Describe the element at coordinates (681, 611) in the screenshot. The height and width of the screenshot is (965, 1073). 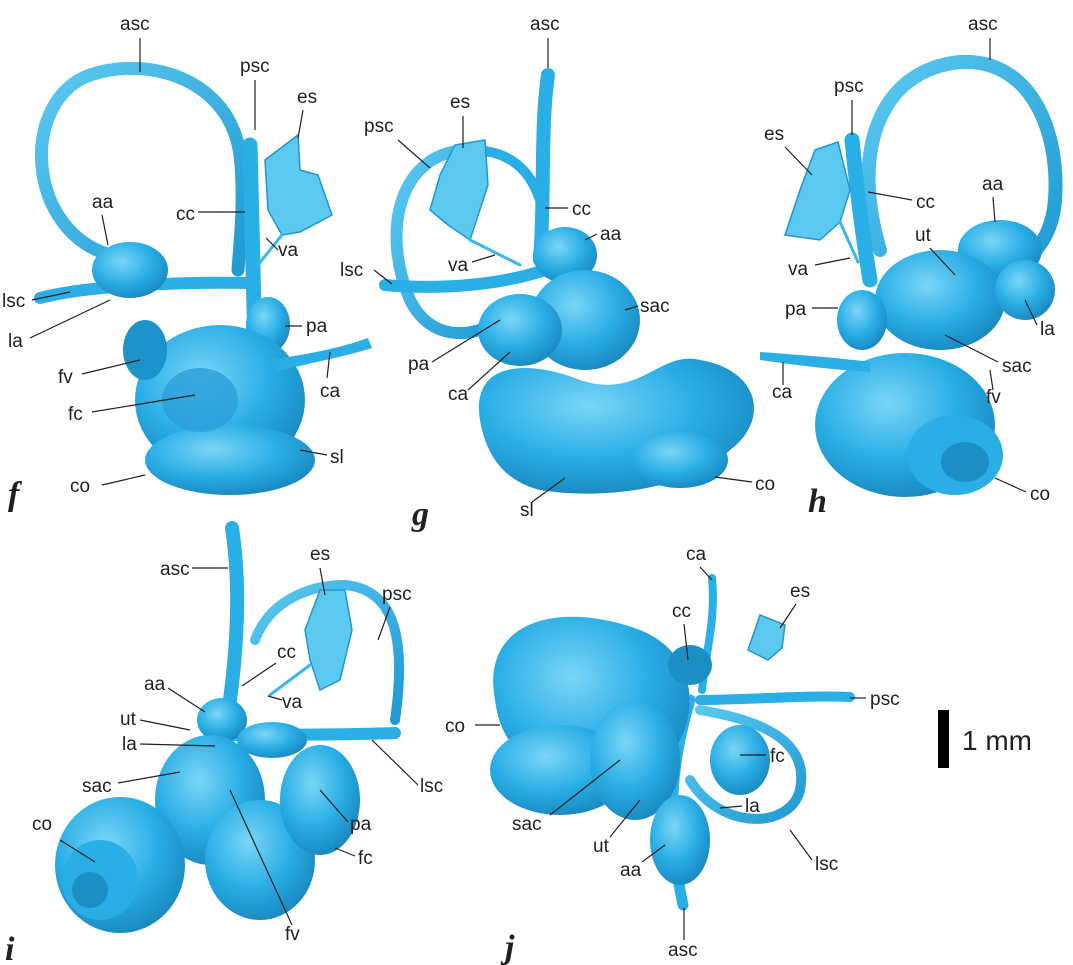
I see `label-j-cc: cc` at that location.